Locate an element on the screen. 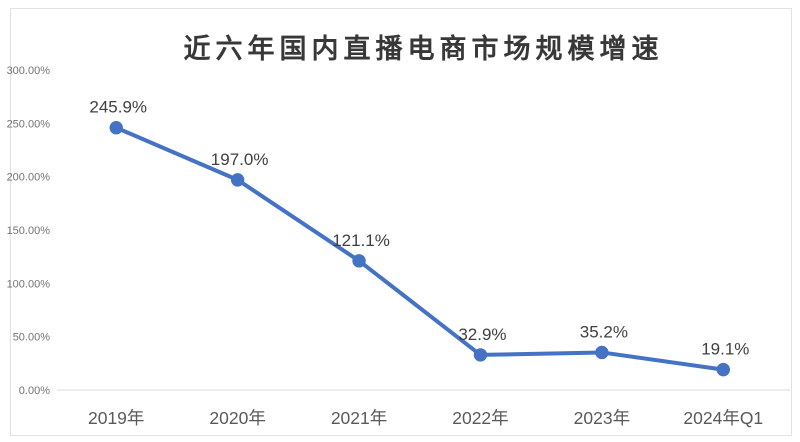 The image size is (800, 442). x-axis-category-label: 2022年 is located at coordinates (480, 418).